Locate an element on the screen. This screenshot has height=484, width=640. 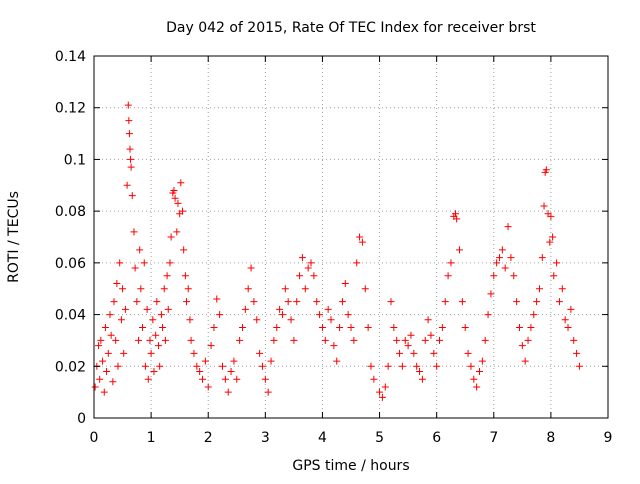
y-axis-title: ROTI / TECUs is located at coordinates (14, 237).